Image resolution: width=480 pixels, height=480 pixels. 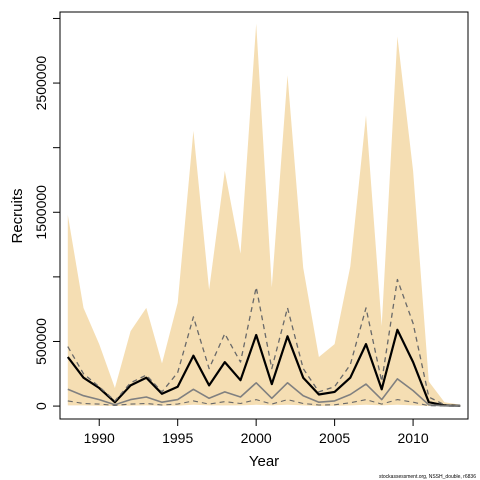 What do you see at coordinates (256, 438) in the screenshot?
I see `x-tick-label-2000: 2000` at bounding box center [256, 438].